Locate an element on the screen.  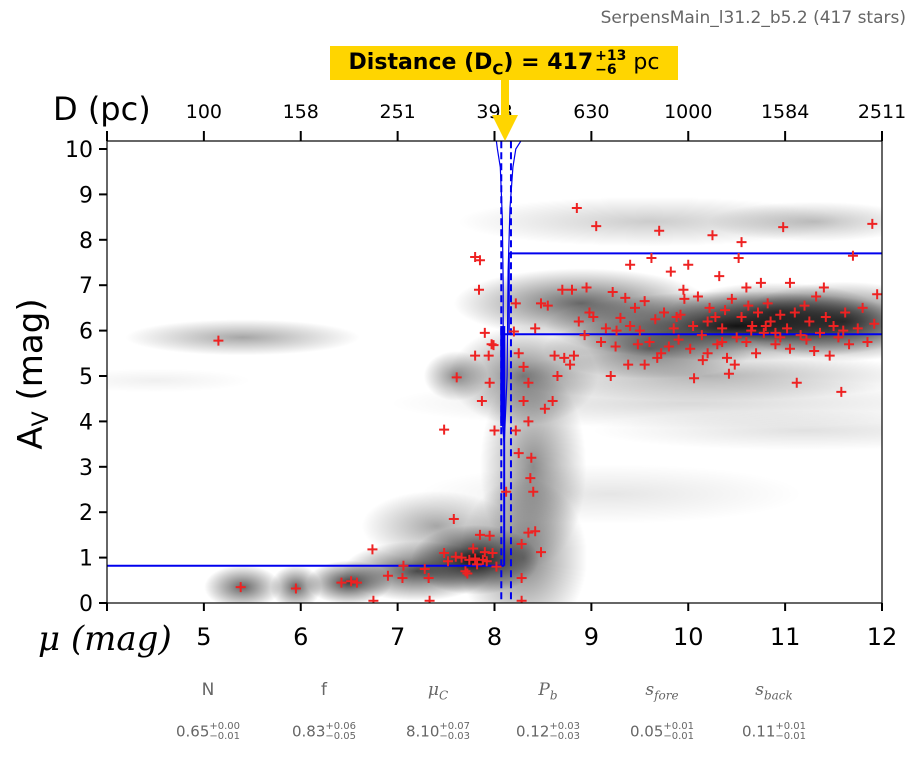
top-tick-label: 251 is located at coordinates (397, 112).